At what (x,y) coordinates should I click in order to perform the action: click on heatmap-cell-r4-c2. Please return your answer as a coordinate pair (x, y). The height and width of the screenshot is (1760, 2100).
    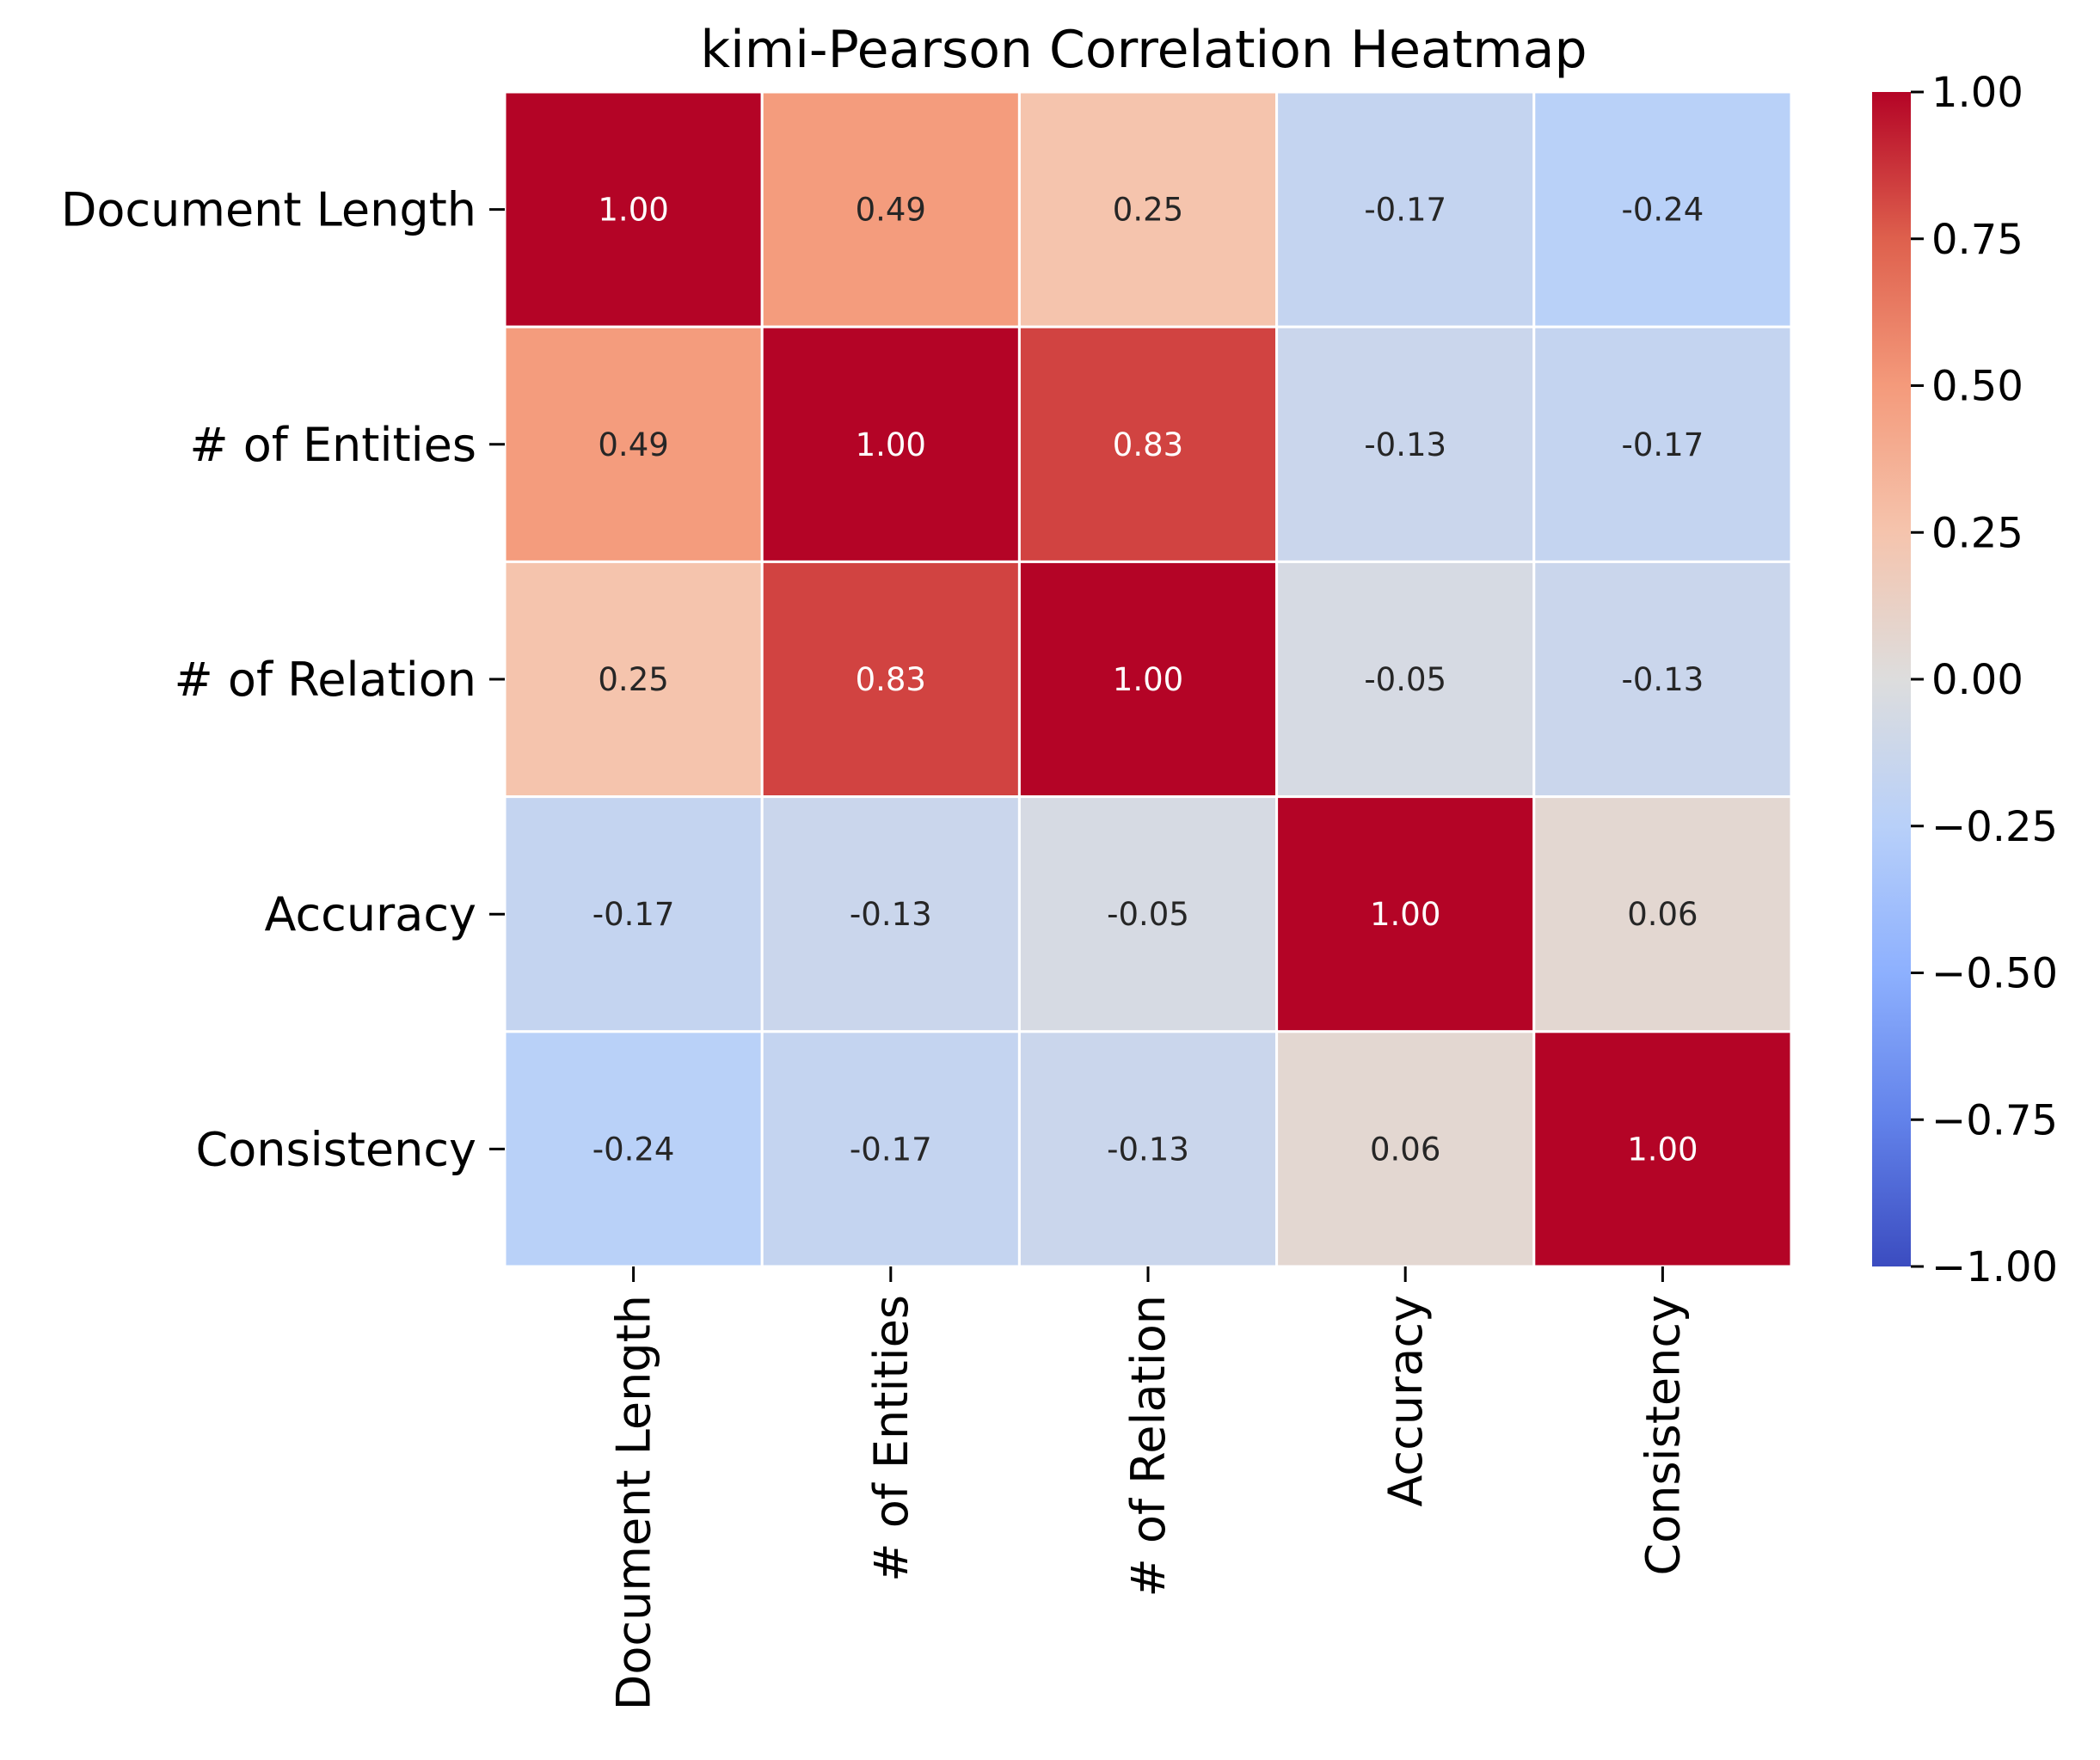
    Looking at the image, I should click on (1148, 1149).